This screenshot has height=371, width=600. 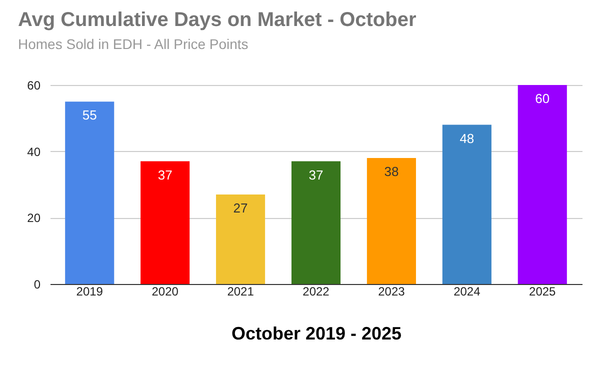 I want to click on data-label: 38, so click(x=391, y=171).